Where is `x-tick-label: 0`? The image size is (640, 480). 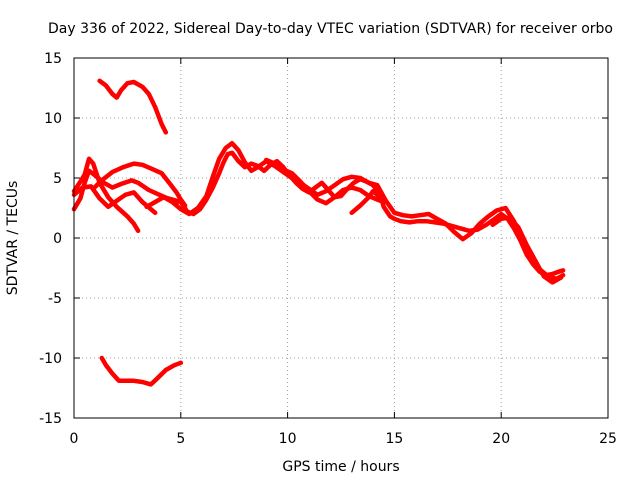 x-tick-label: 0 is located at coordinates (74, 439).